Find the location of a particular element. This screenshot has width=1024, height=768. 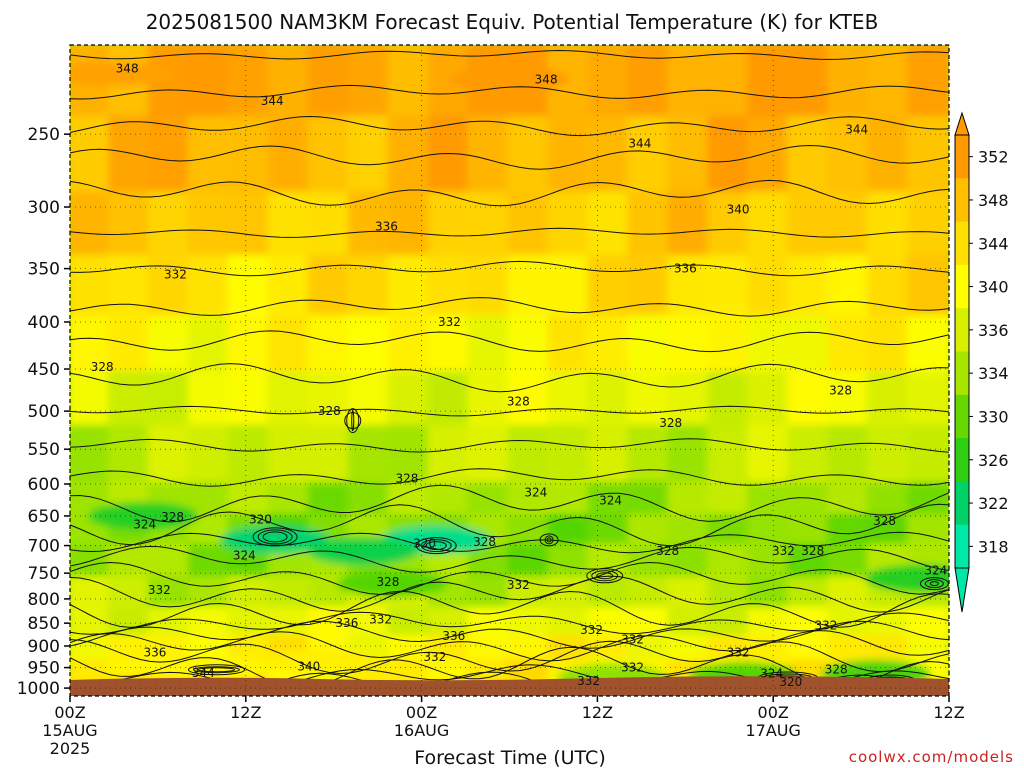

colorbar-label: 344 is located at coordinates (993, 243).